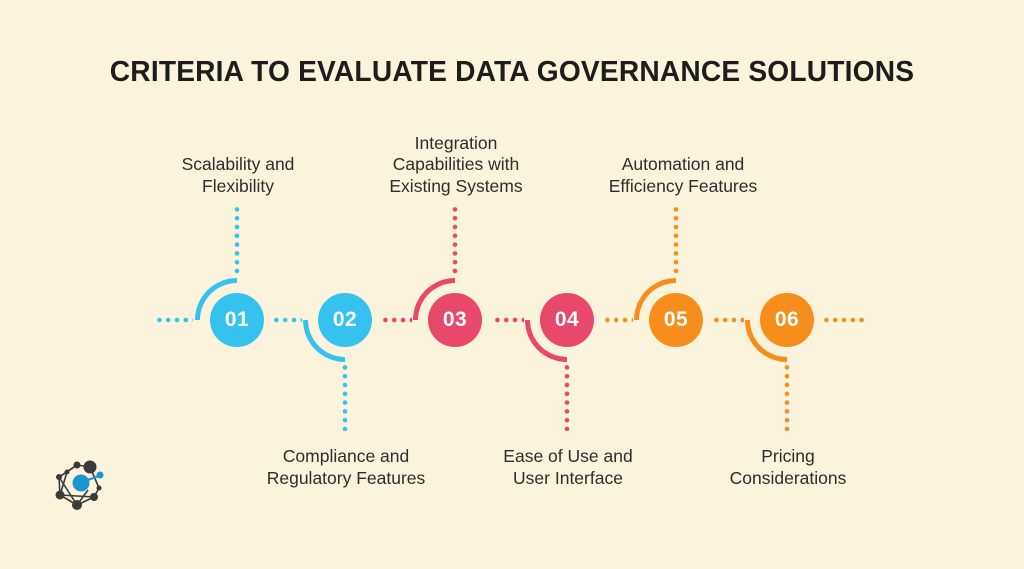 This screenshot has height=569, width=1024. Describe the element at coordinates (568, 477) in the screenshot. I see `step-label-line: User Interface` at that location.